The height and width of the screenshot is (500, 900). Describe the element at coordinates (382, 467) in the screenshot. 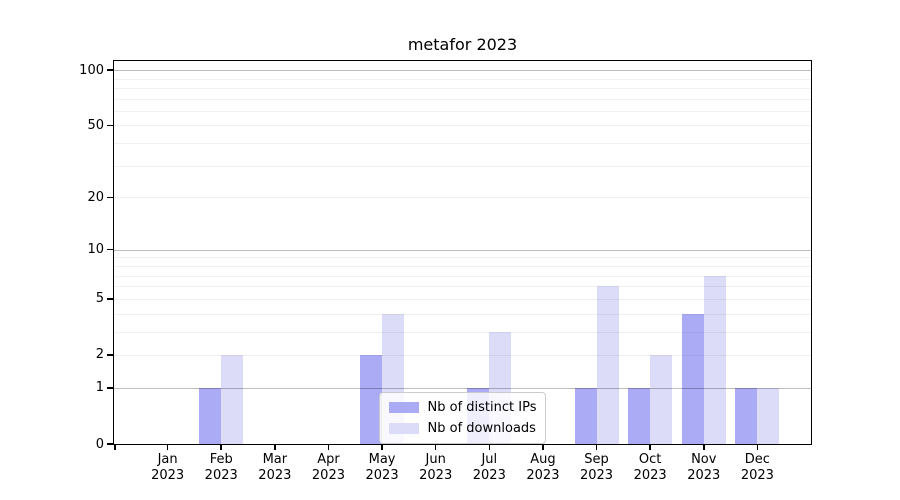

I see `x-tick-label-may: May 2023` at that location.